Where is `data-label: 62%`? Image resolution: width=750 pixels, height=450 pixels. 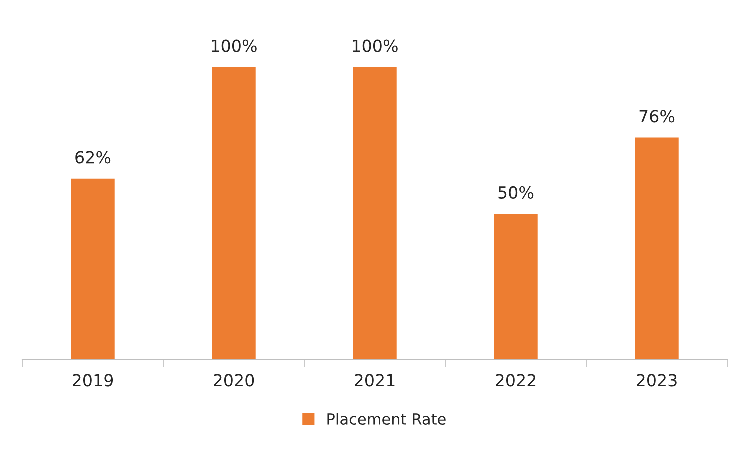
data-label: 62% is located at coordinates (93, 157).